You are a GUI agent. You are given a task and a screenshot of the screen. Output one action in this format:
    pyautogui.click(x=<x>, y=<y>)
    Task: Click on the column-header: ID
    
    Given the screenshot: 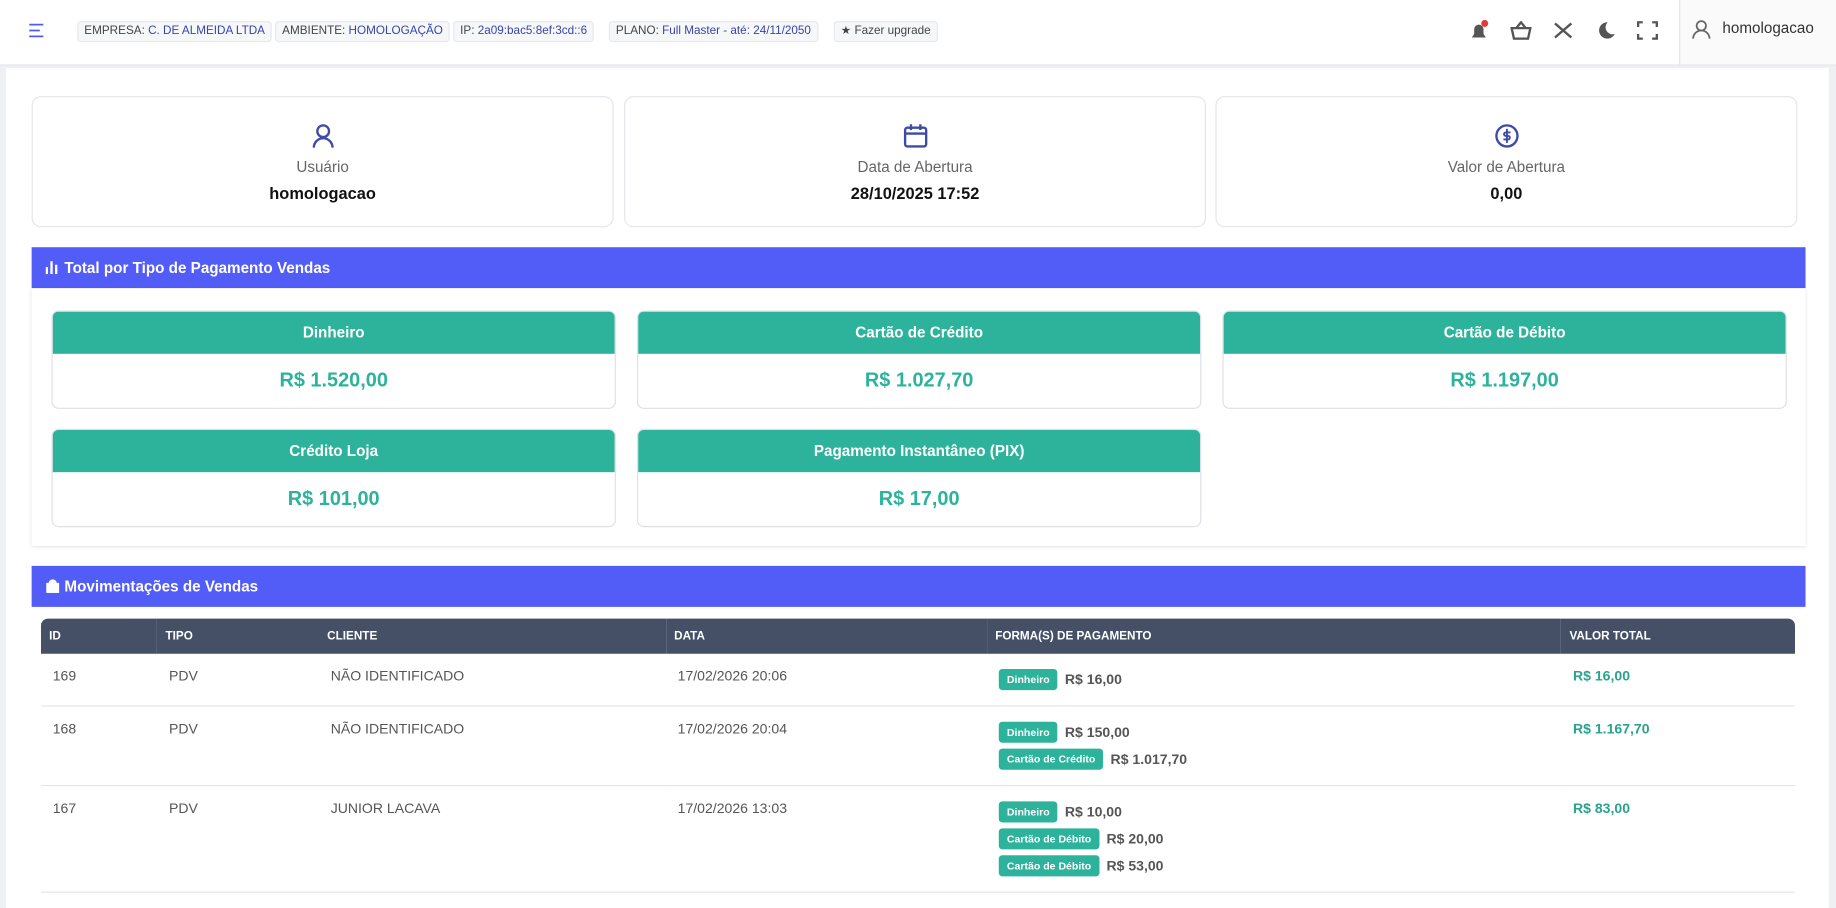 What is the action you would take?
    pyautogui.click(x=99, y=636)
    